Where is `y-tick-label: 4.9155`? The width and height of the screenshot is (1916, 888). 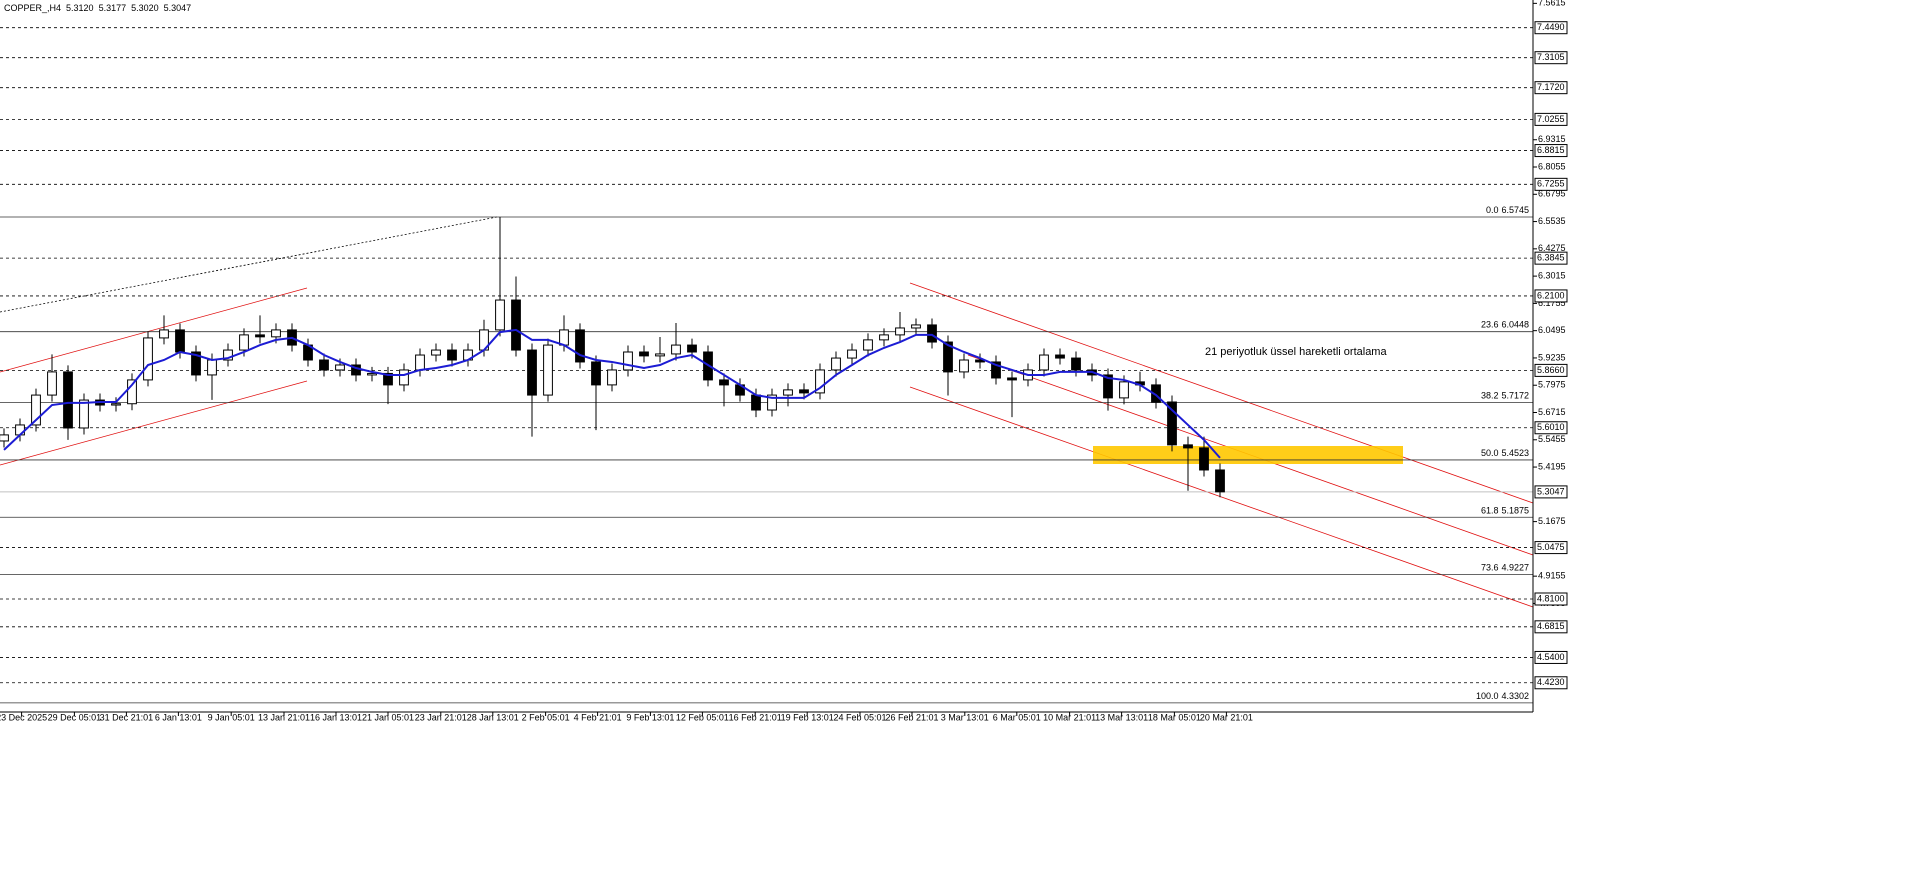
y-tick-label: 4.9155 is located at coordinates (1552, 576).